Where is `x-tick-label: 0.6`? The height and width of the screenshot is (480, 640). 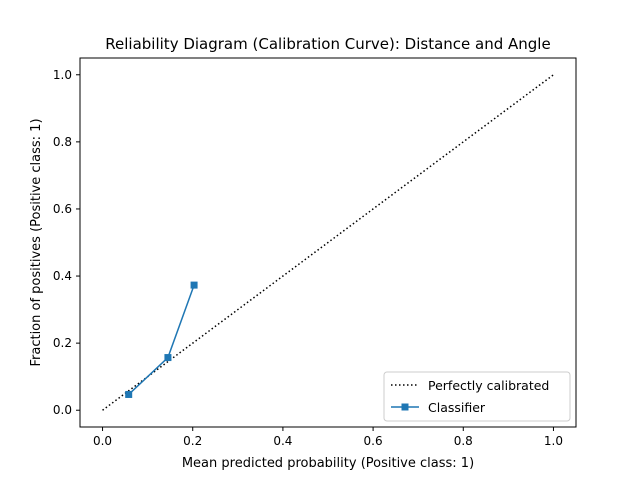 x-tick-label: 0.6 is located at coordinates (373, 441).